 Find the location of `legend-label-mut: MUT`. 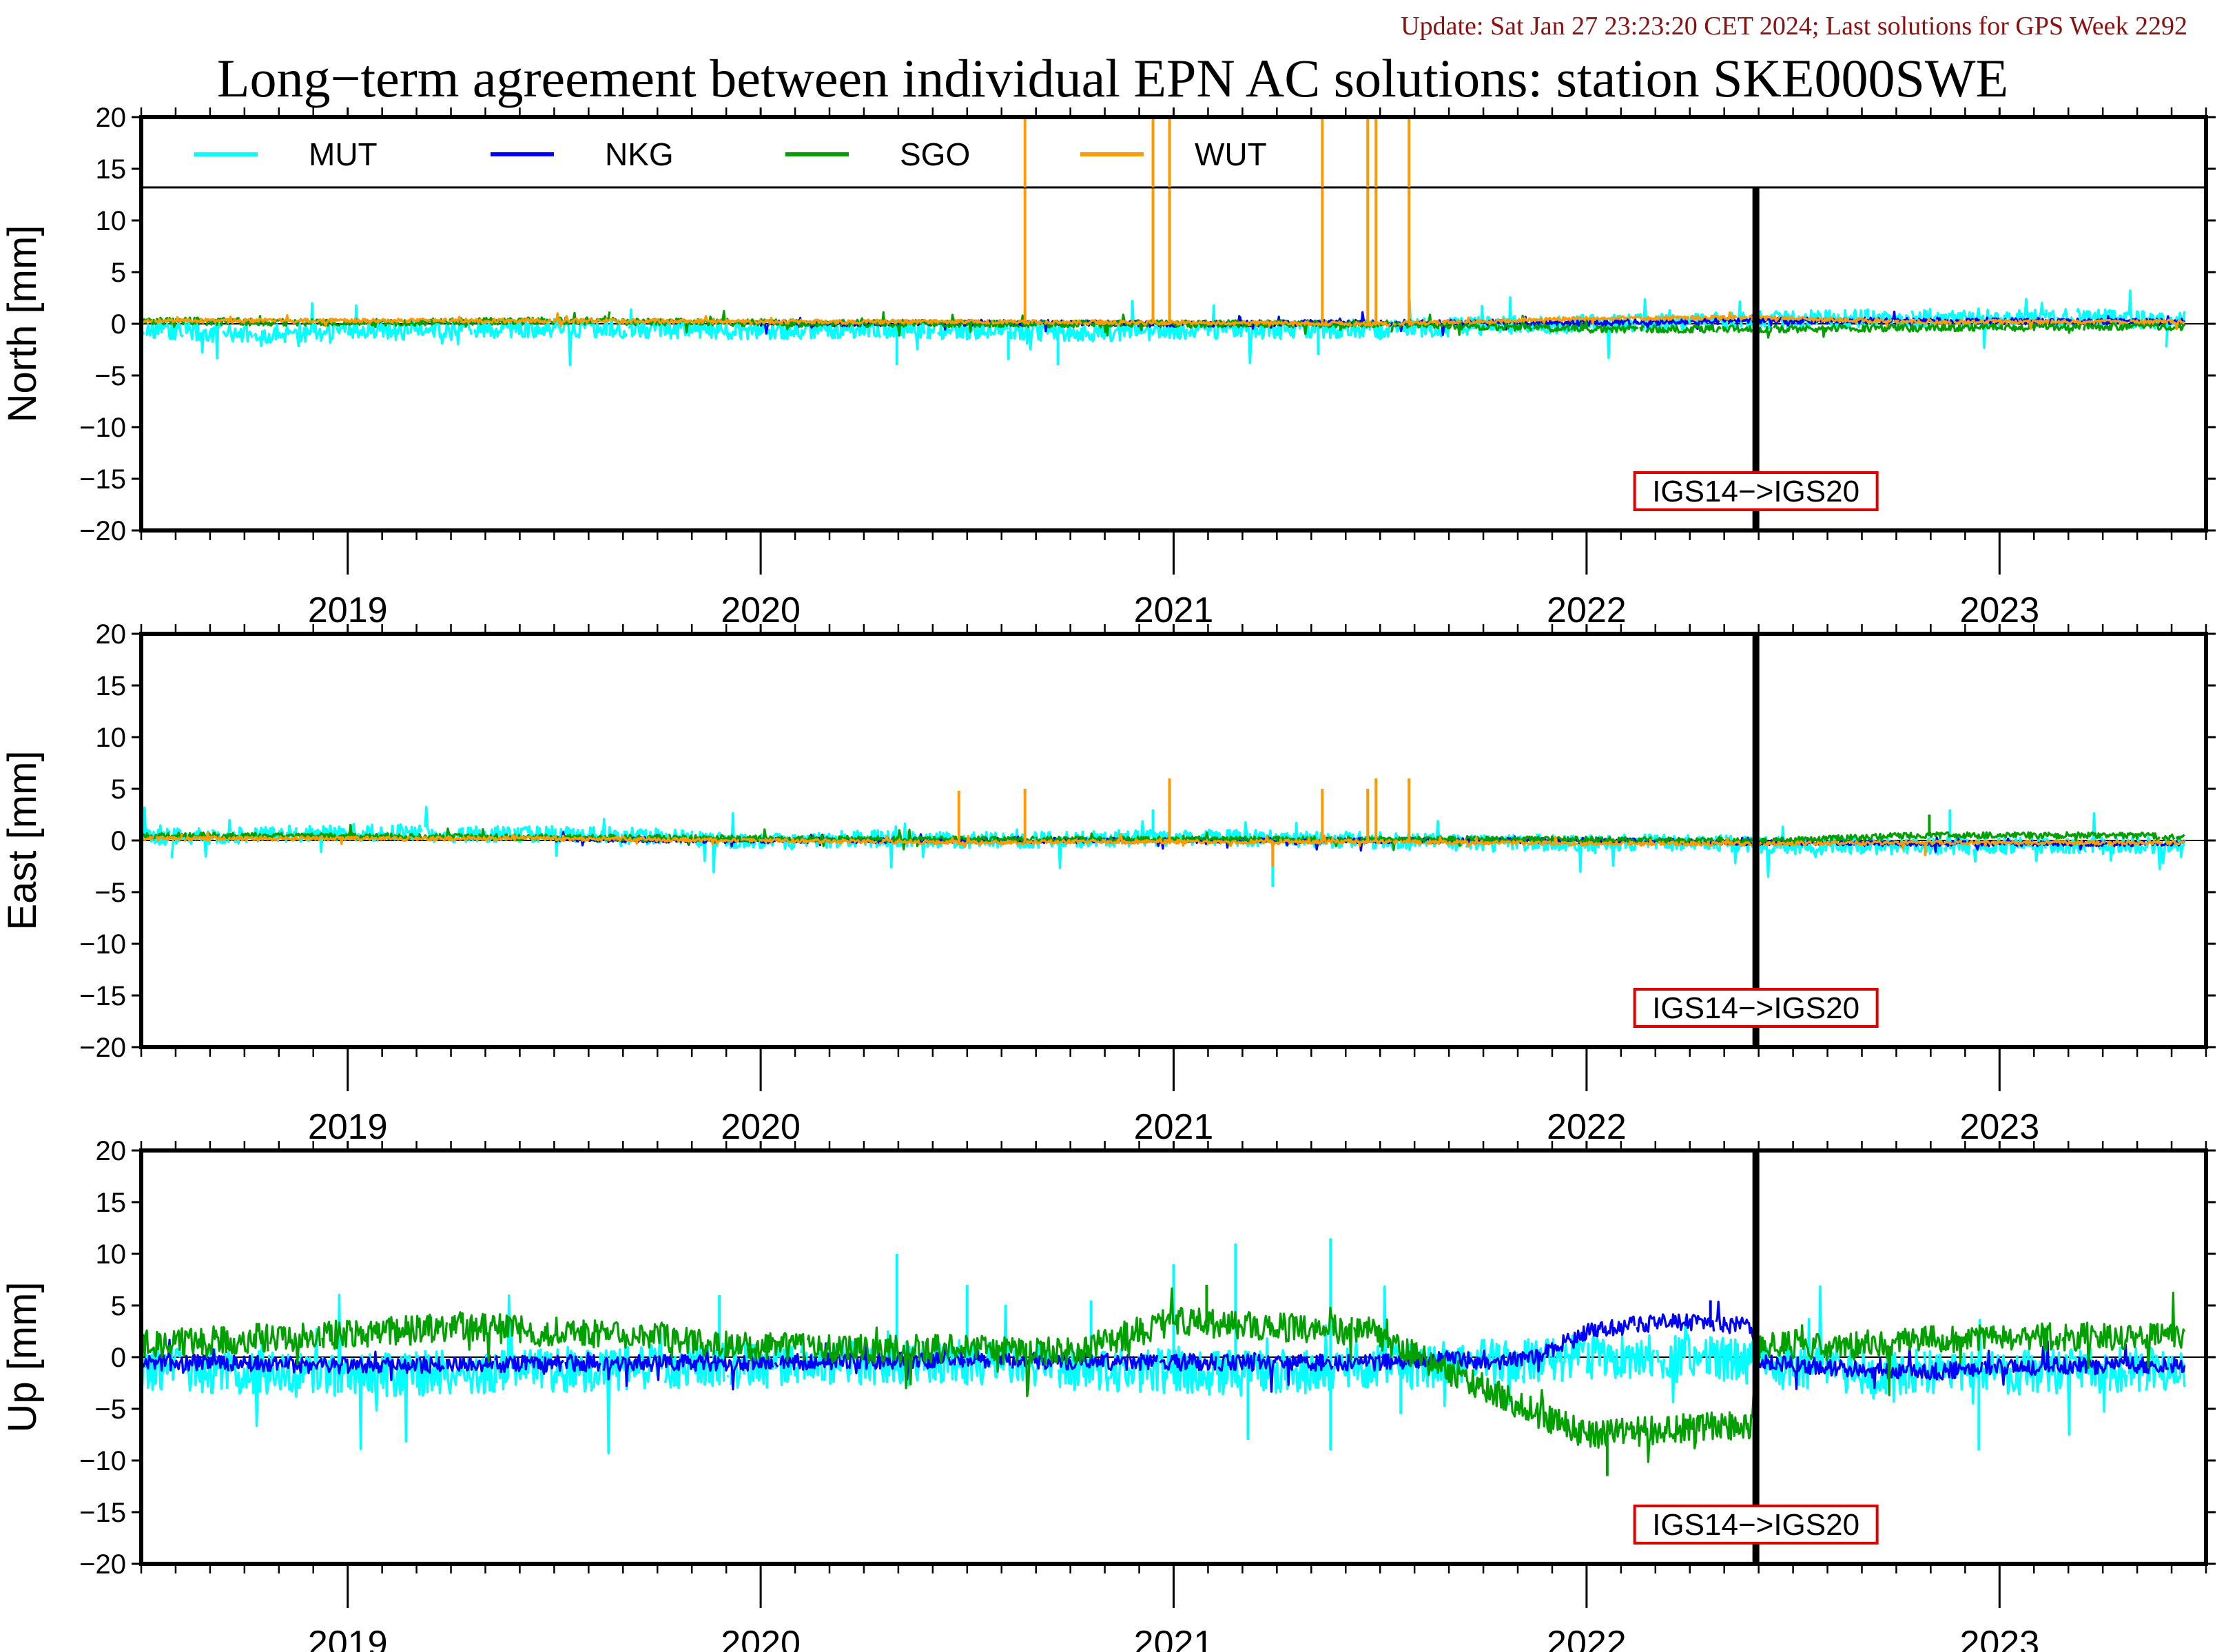

legend-label-mut: MUT is located at coordinates (343, 154).